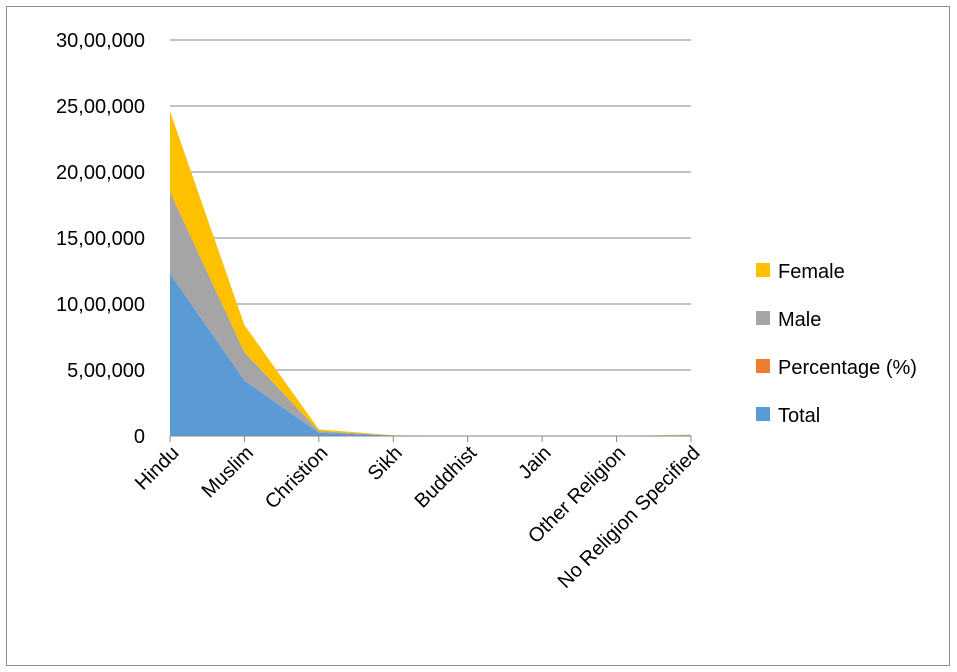  Describe the element at coordinates (100, 305) in the screenshot. I see `y-tick-label: 10,00,000` at that location.